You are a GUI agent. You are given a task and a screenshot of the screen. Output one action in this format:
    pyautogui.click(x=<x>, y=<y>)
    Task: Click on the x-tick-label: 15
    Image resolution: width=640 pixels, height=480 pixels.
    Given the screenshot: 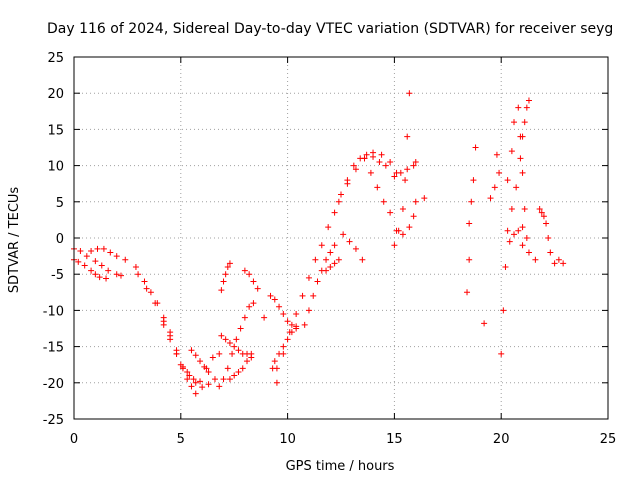 What is the action you would take?
    pyautogui.click(x=394, y=439)
    